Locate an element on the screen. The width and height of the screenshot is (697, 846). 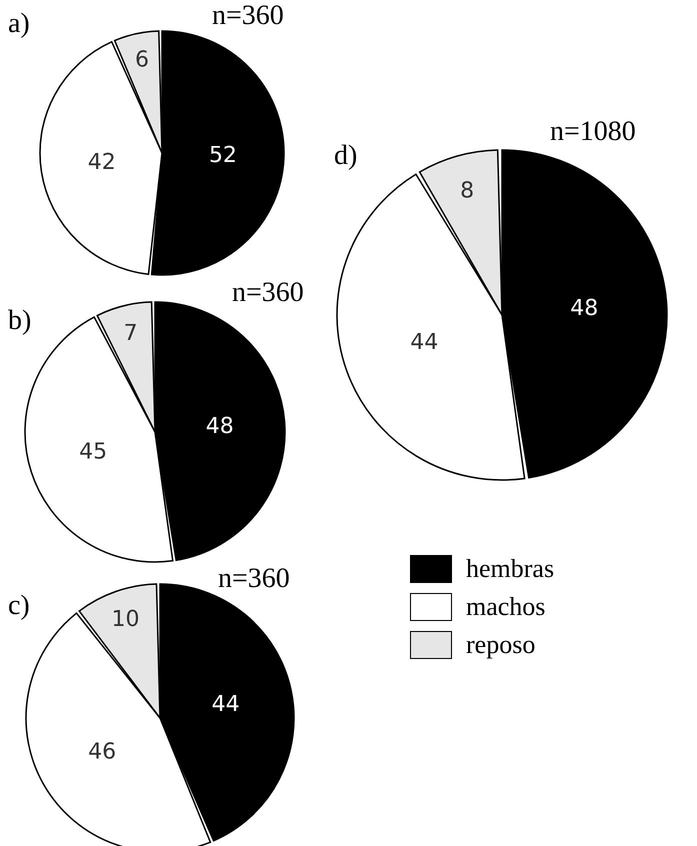
text: n=1080 is located at coordinates (593, 132).